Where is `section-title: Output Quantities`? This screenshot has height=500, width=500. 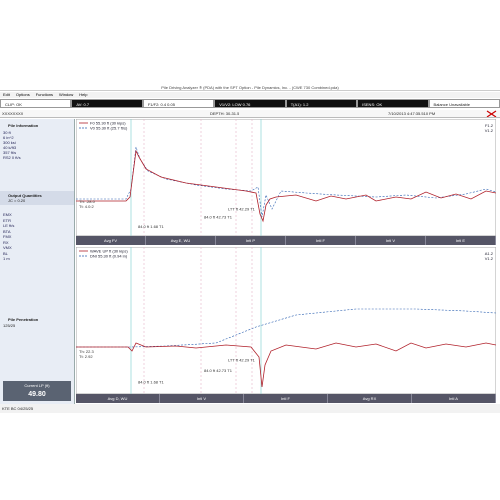
section-title: Output Quantities is located at coordinates (25, 195).